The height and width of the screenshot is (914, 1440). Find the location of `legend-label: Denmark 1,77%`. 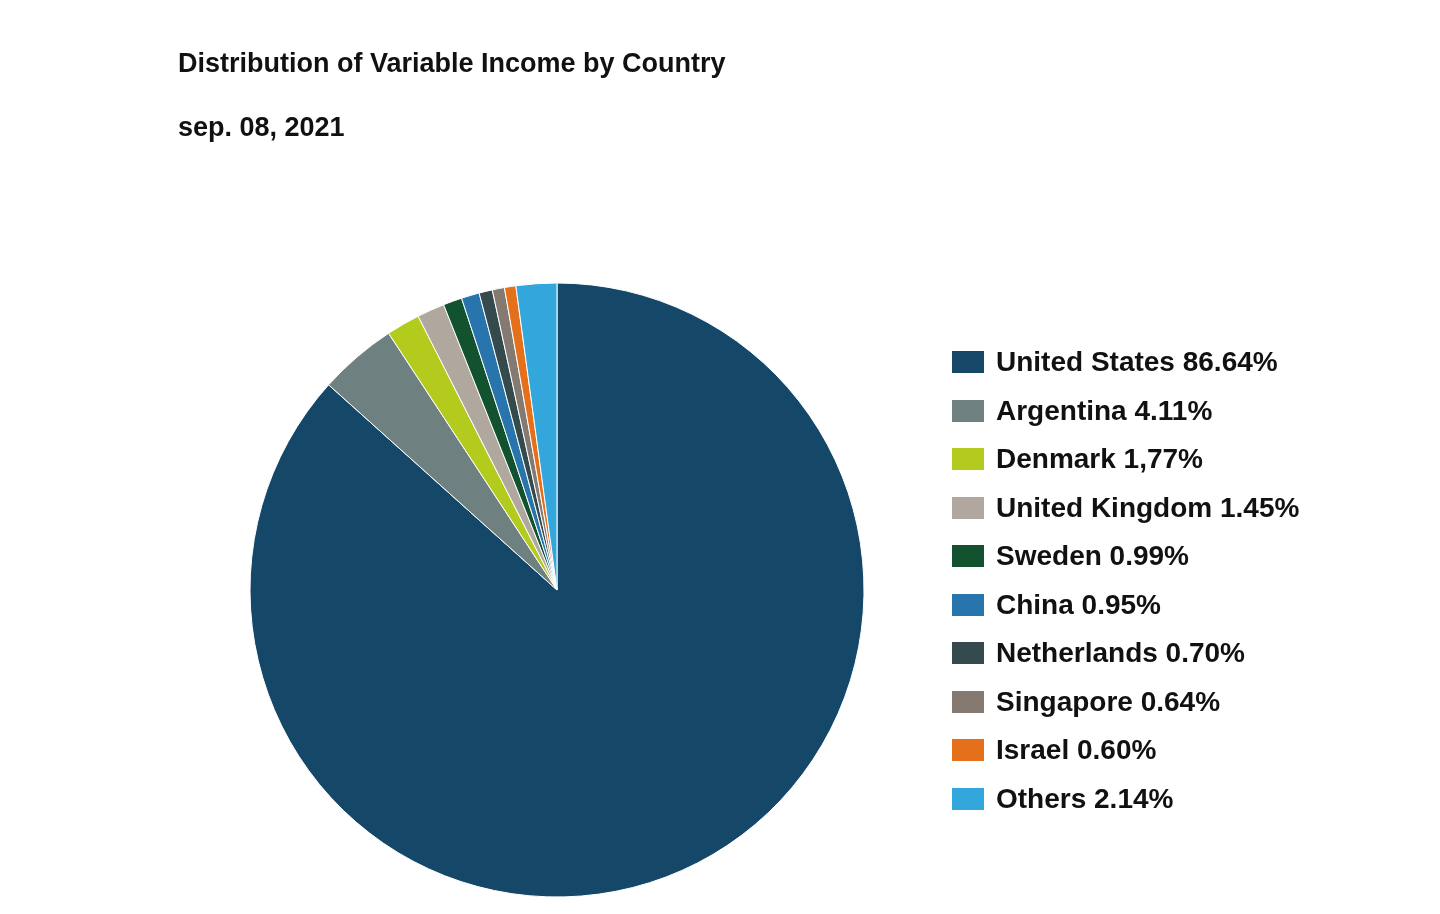

legend-label: Denmark 1,77% is located at coordinates (1100, 459).